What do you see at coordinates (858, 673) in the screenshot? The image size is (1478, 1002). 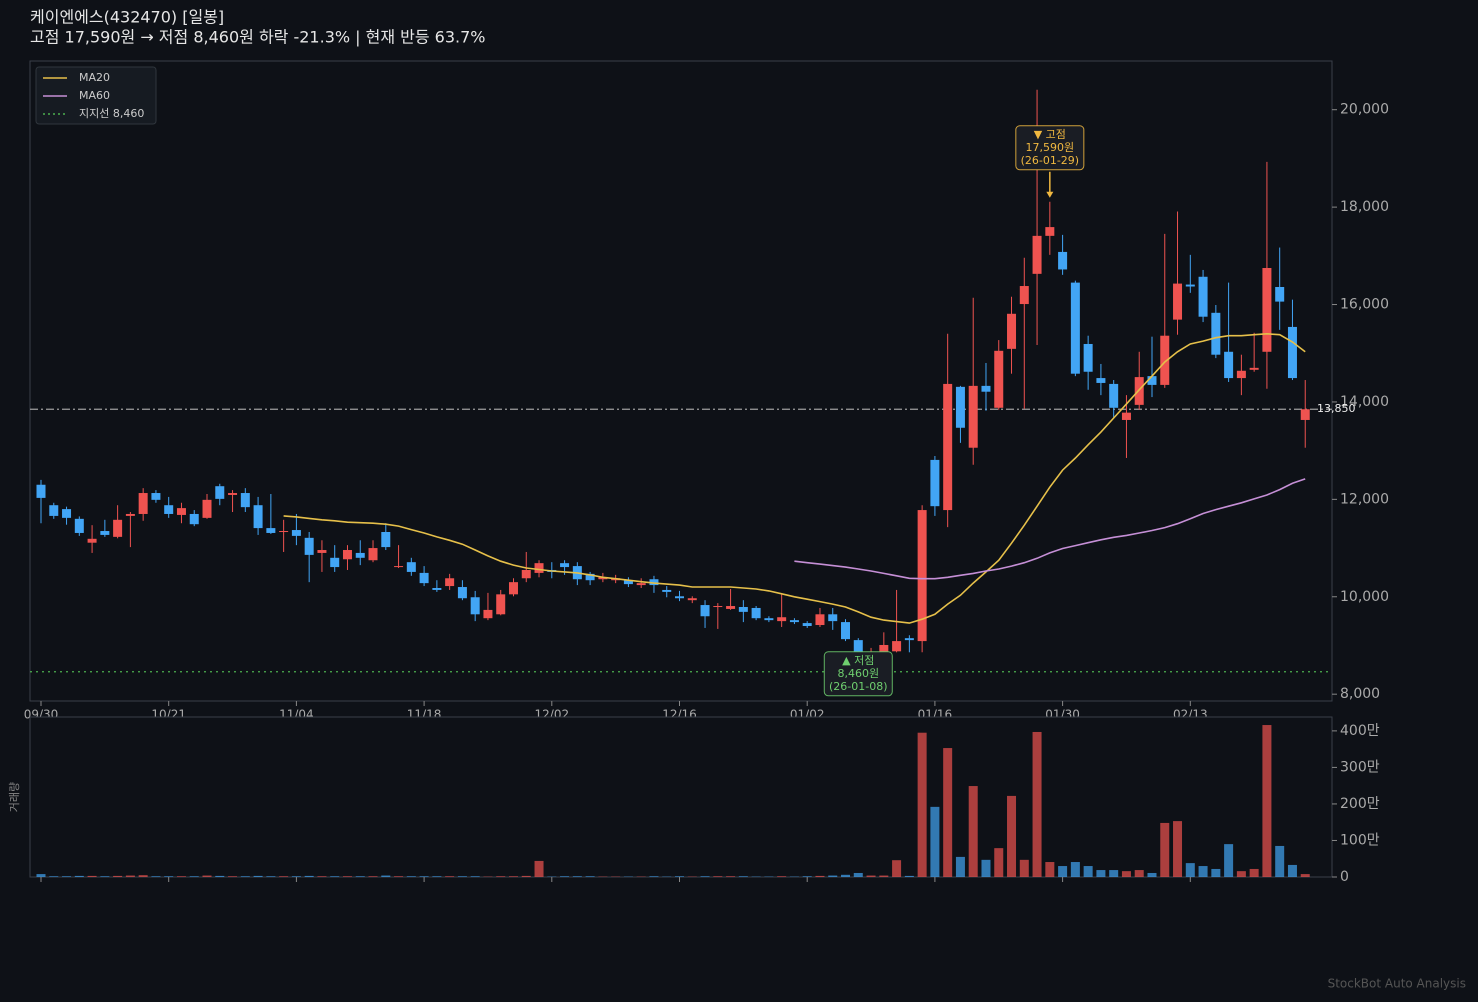 I see `annotation-text: 8,460원` at bounding box center [858, 673].